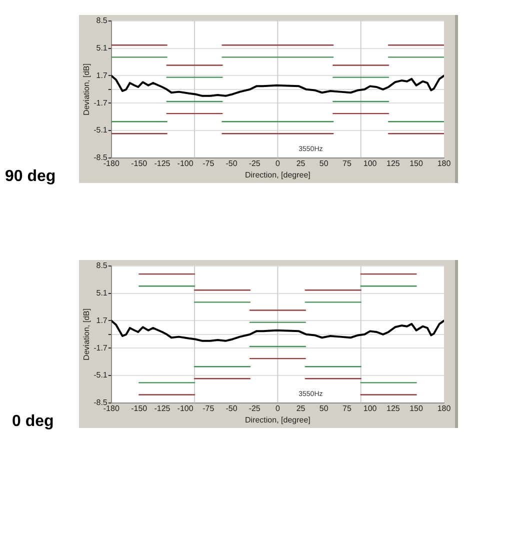 The width and height of the screenshot is (525, 539). I want to click on text: 90 deg, so click(30, 177).